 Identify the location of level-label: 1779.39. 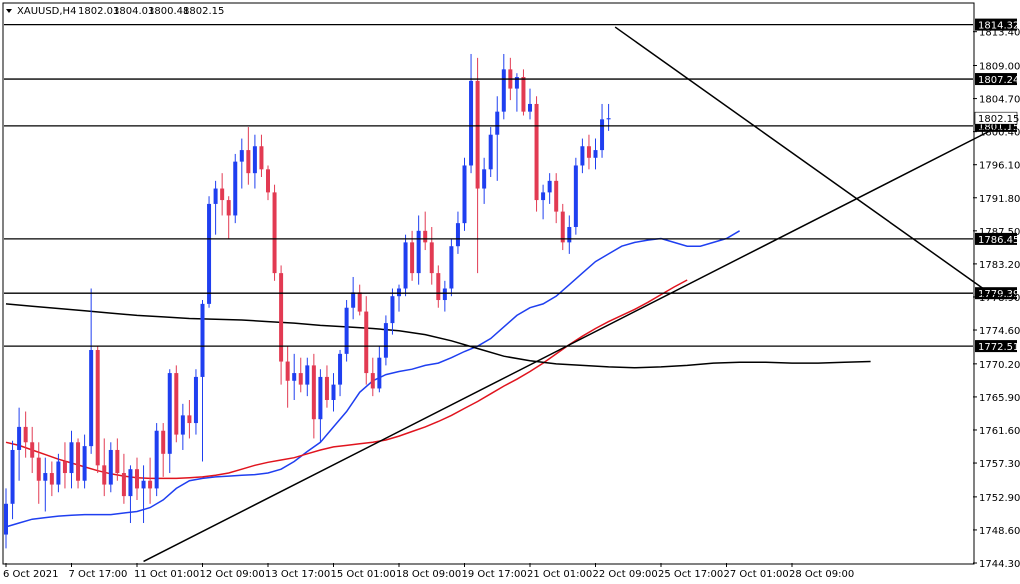
(998, 294).